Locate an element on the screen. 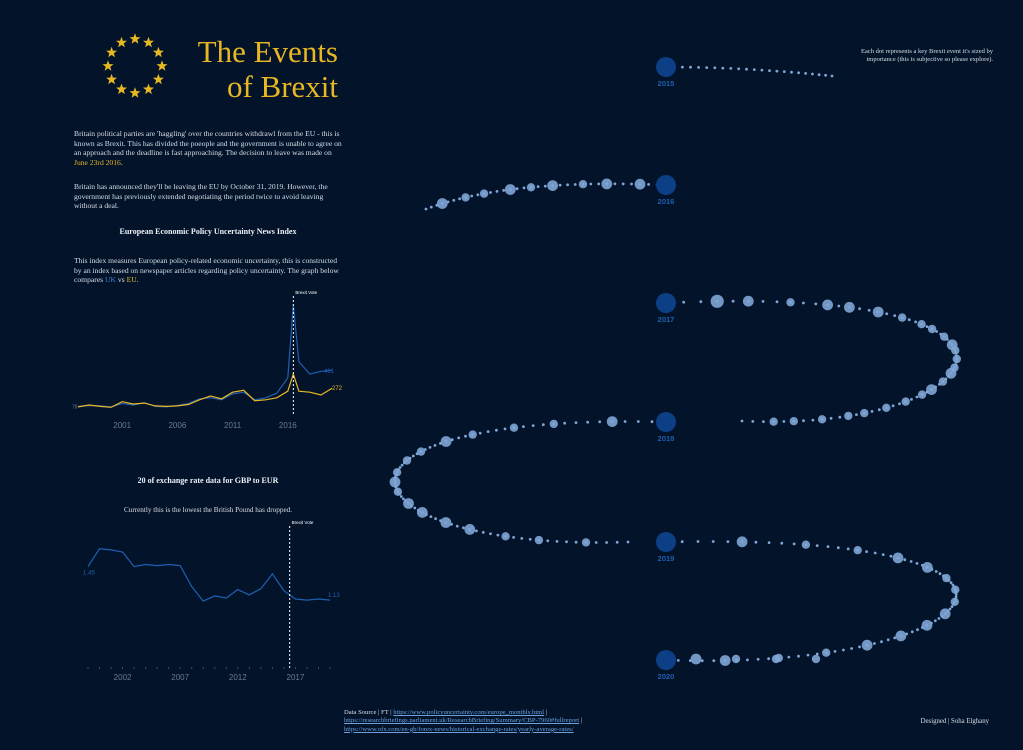 The image size is (1023, 750). end-label: 1.13 is located at coordinates (334, 596).